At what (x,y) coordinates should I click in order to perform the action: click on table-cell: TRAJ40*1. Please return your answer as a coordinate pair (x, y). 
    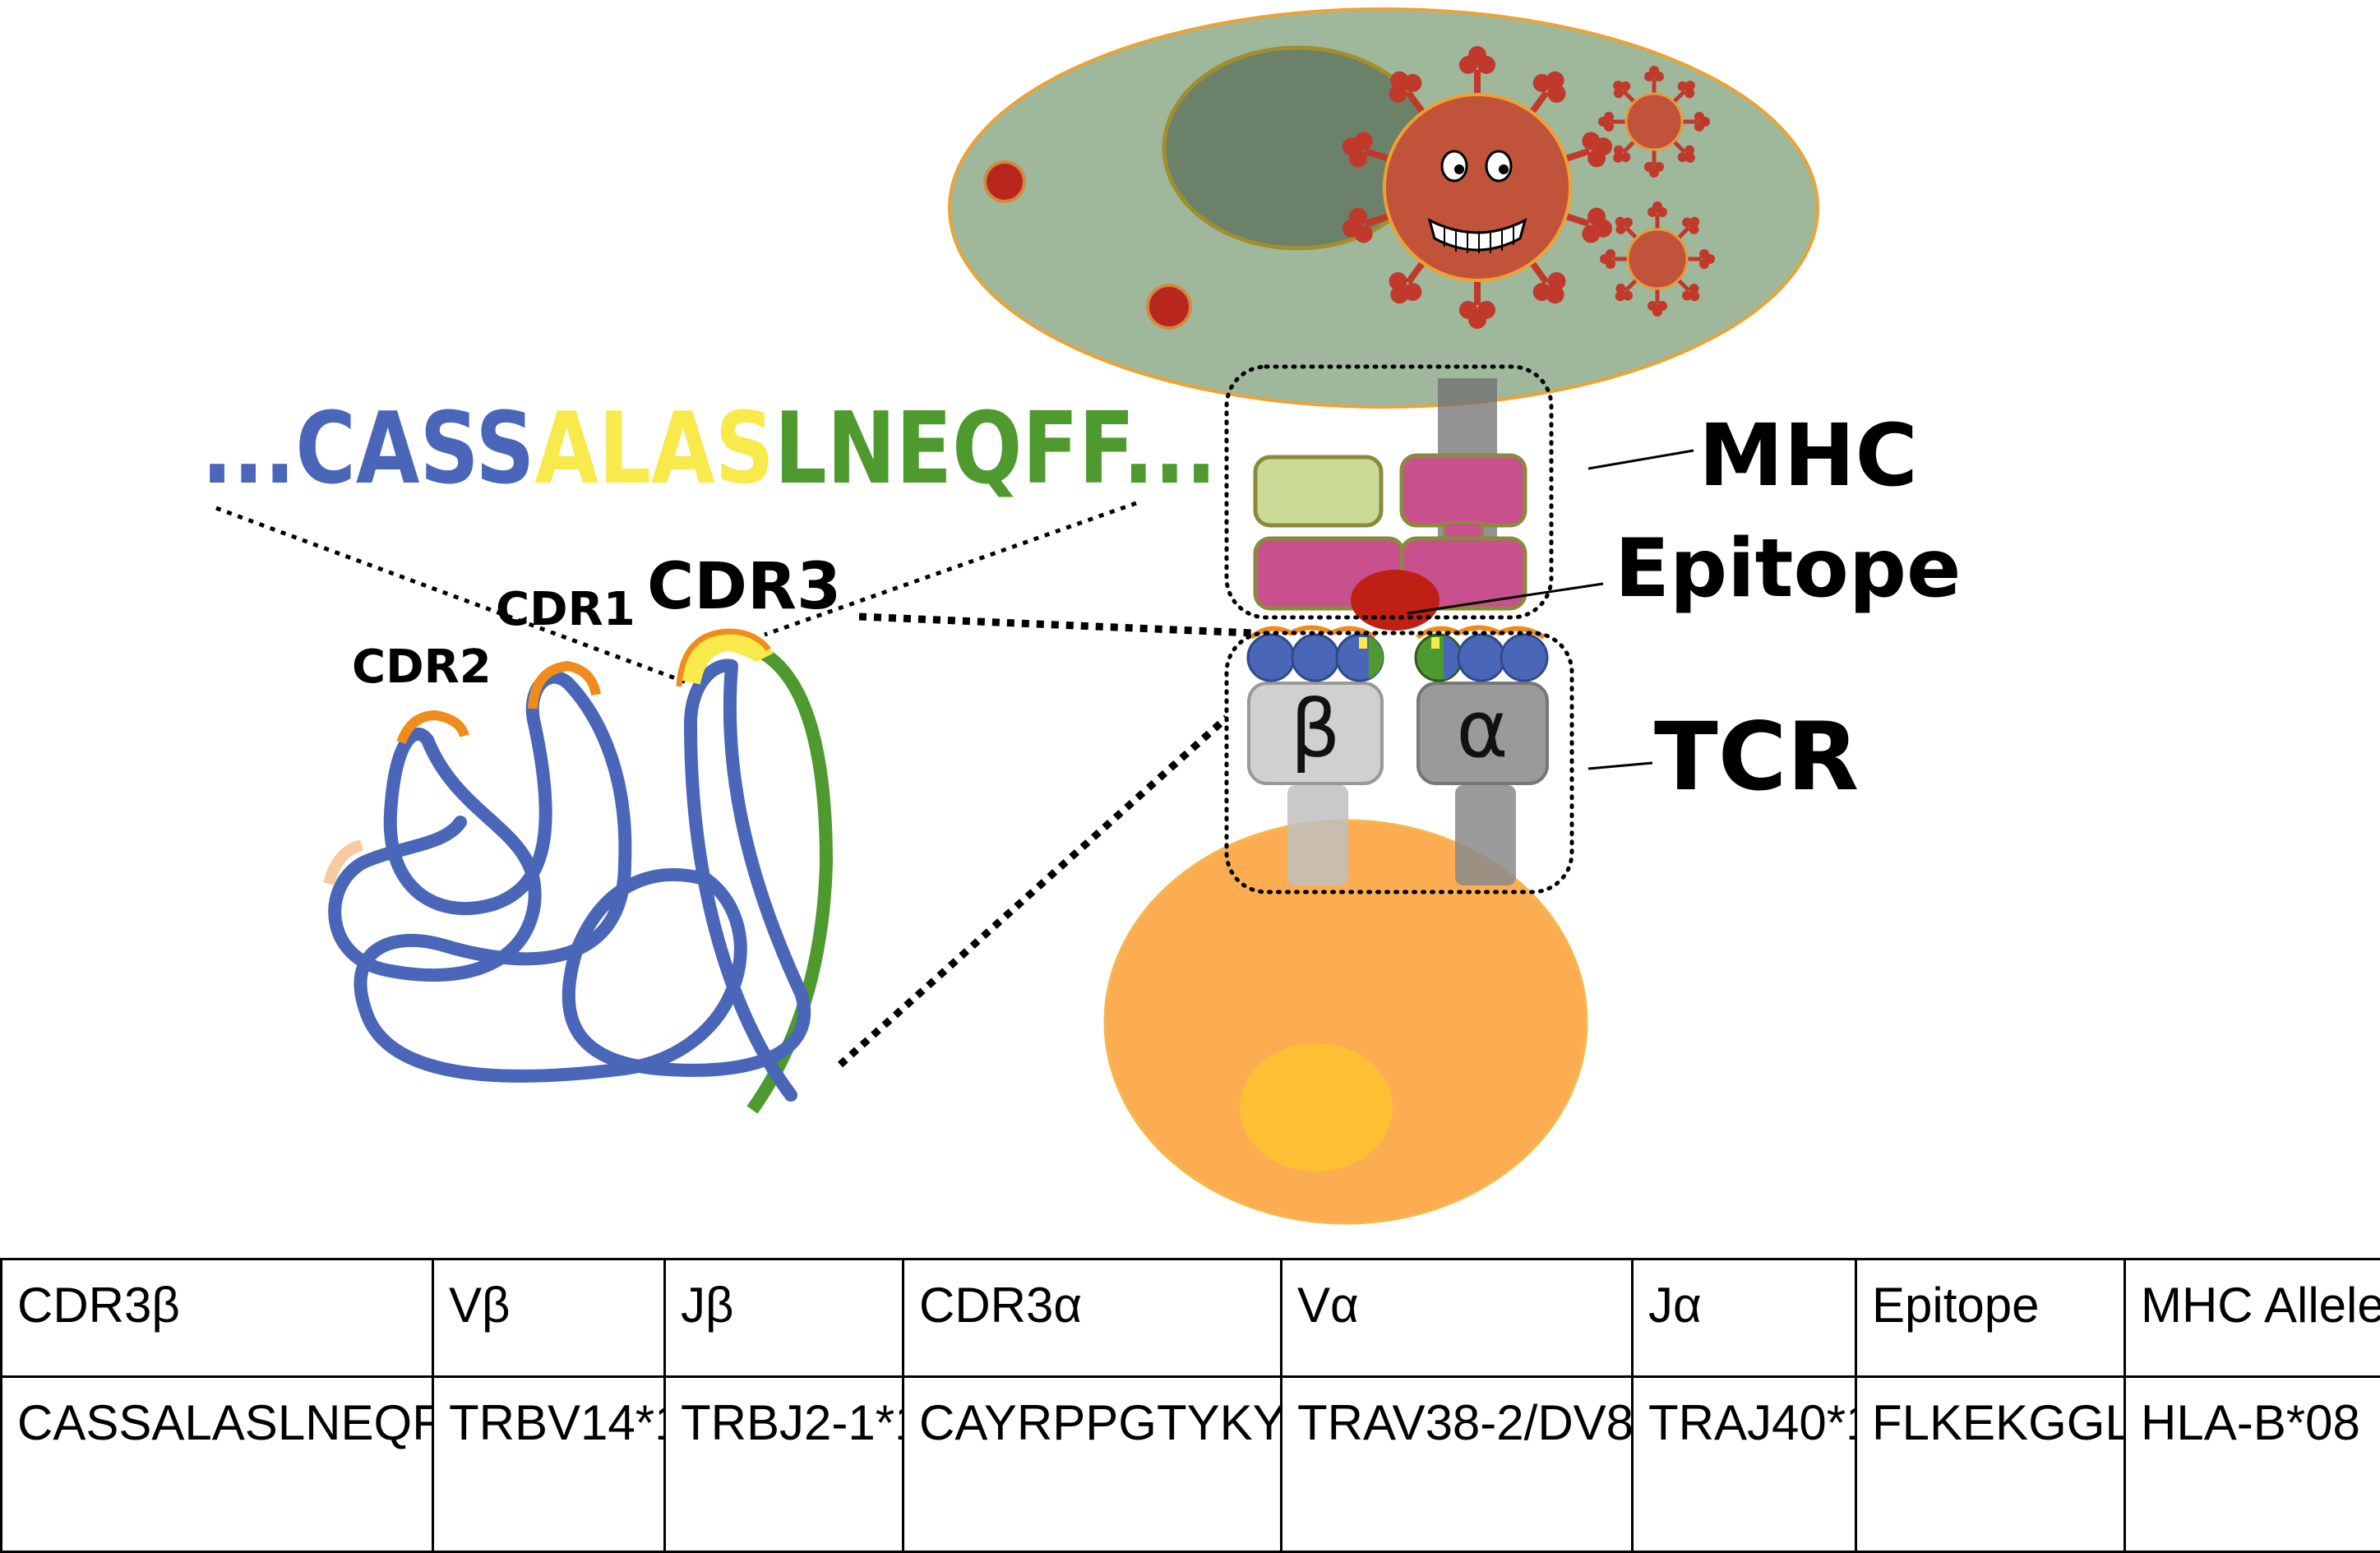
    Looking at the image, I should click on (1744, 1464).